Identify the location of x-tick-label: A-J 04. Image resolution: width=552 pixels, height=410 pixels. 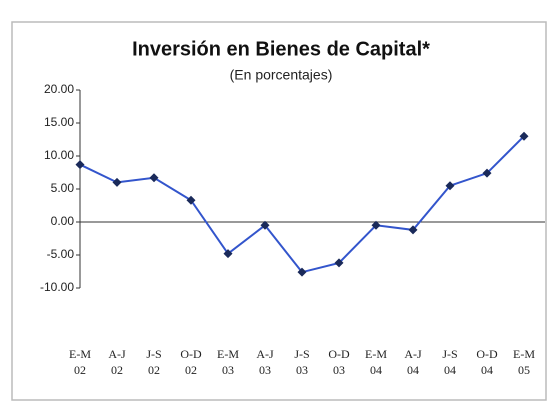
(413, 362).